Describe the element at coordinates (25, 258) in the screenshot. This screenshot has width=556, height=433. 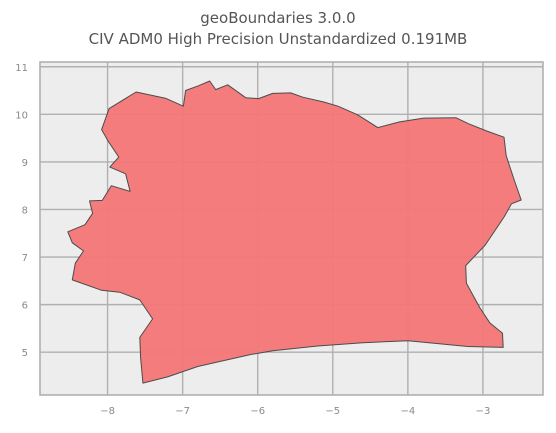
I see `y-tick-label: 7` at that location.